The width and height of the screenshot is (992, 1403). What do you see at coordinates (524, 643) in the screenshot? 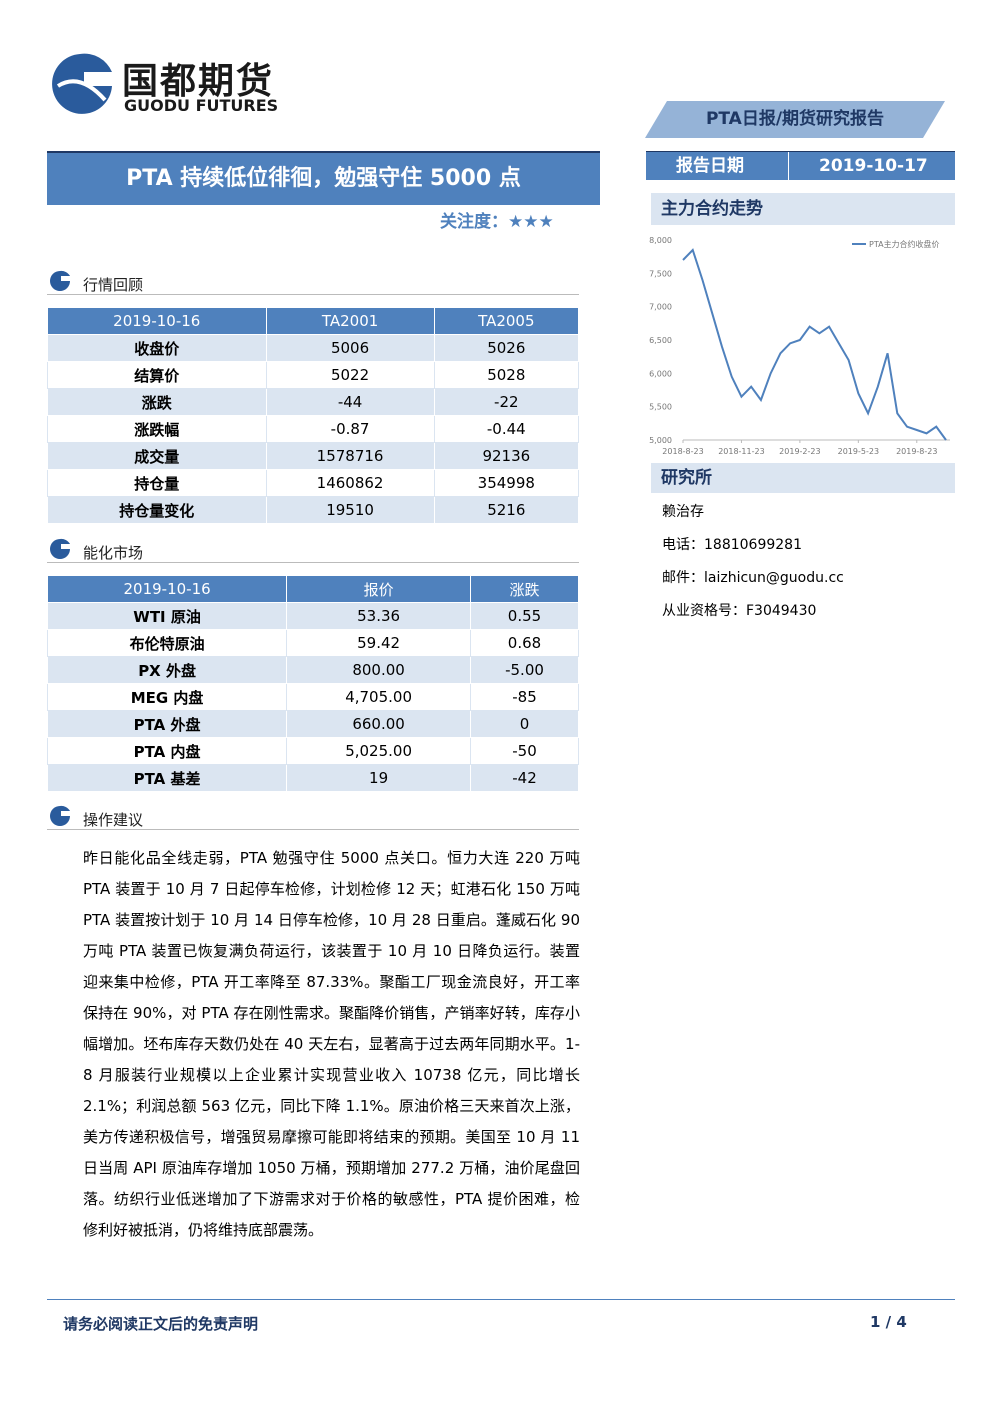
I see `table-cell: 0.68` at bounding box center [524, 643].